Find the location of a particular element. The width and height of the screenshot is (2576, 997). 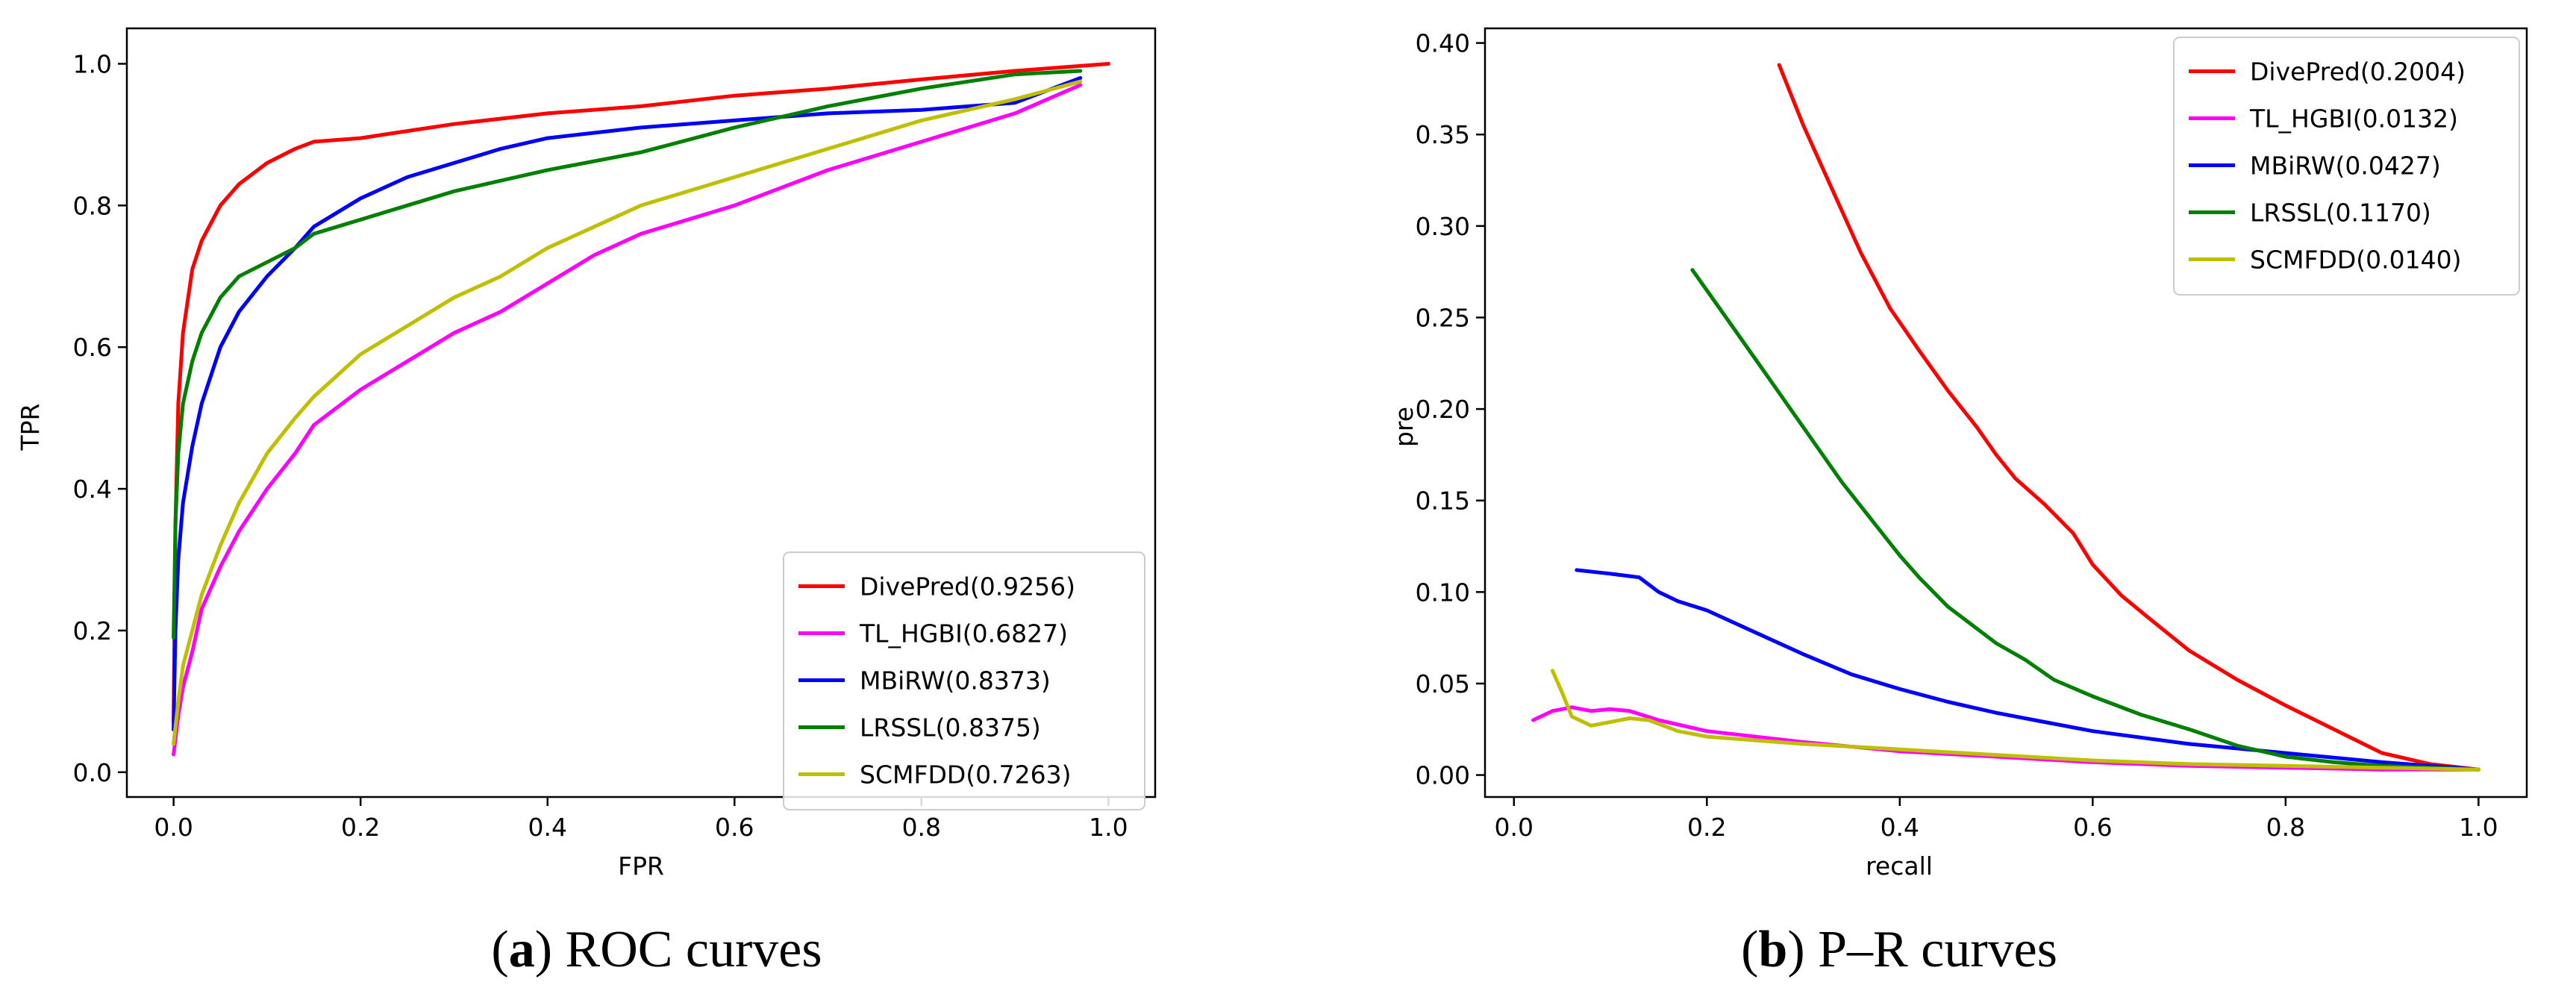

roc-legend-label-2: MBiRW(0.8373) is located at coordinates (955, 681).